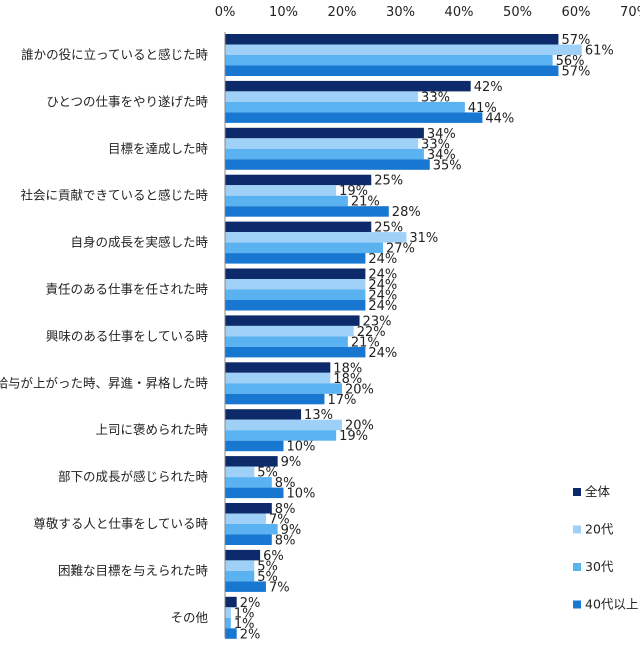  Describe the element at coordinates (377, 321) in the screenshot. I see `data-label: 23%` at that location.